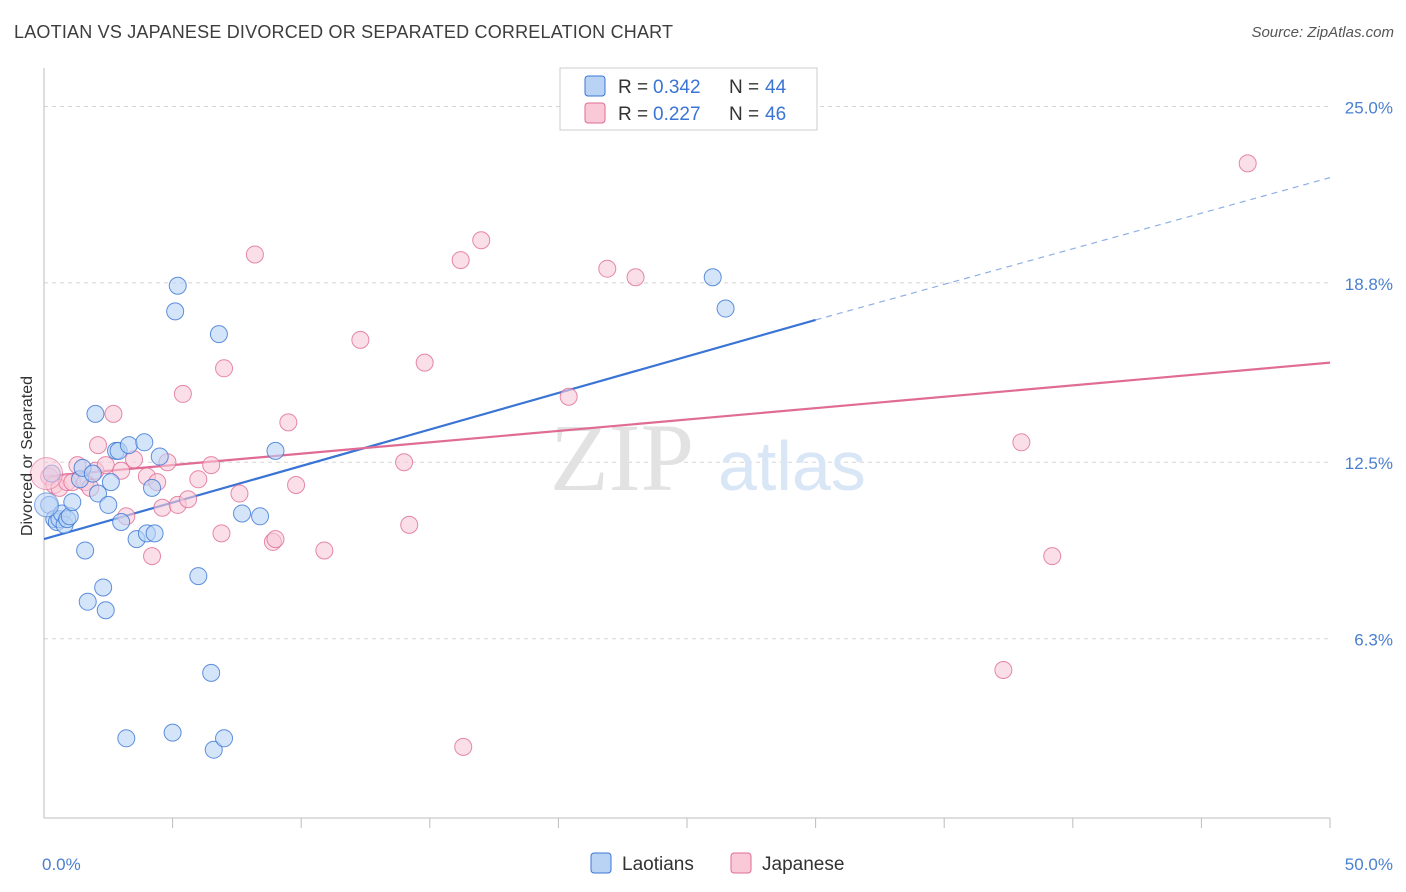 The height and width of the screenshot is (892, 1406). What do you see at coordinates (744, 114) in the screenshot?
I see `legend-n-label-2: N =` at bounding box center [744, 114].